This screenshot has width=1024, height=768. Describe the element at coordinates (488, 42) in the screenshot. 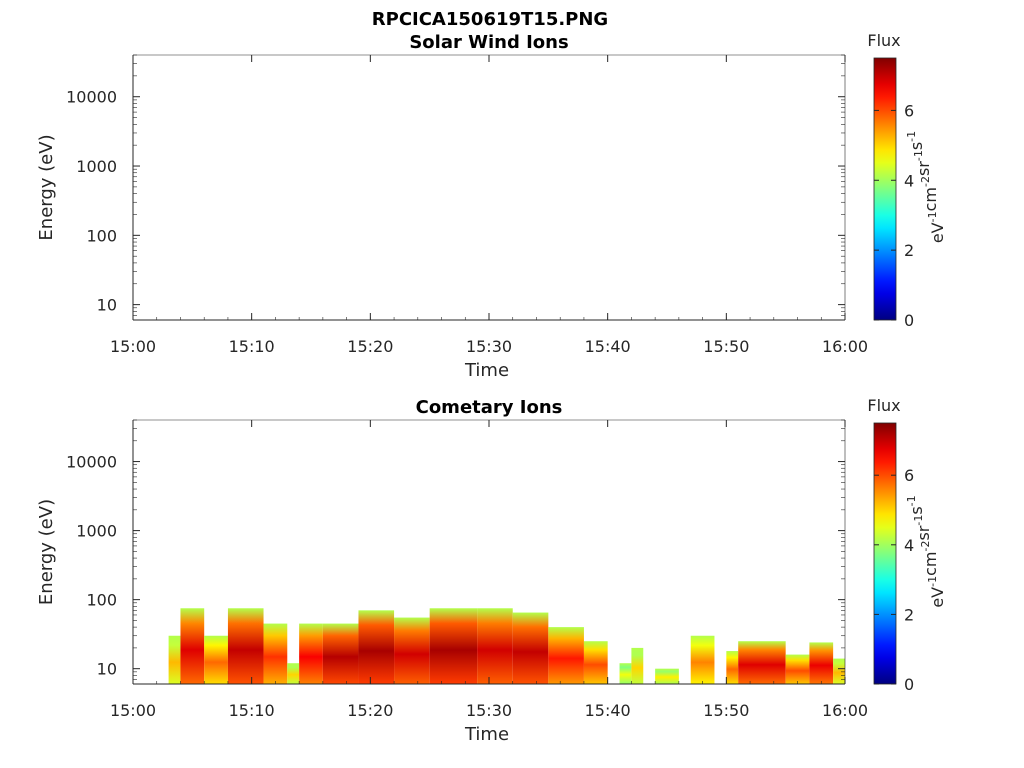

I see `panel-title: Solar Wind Ions` at that location.